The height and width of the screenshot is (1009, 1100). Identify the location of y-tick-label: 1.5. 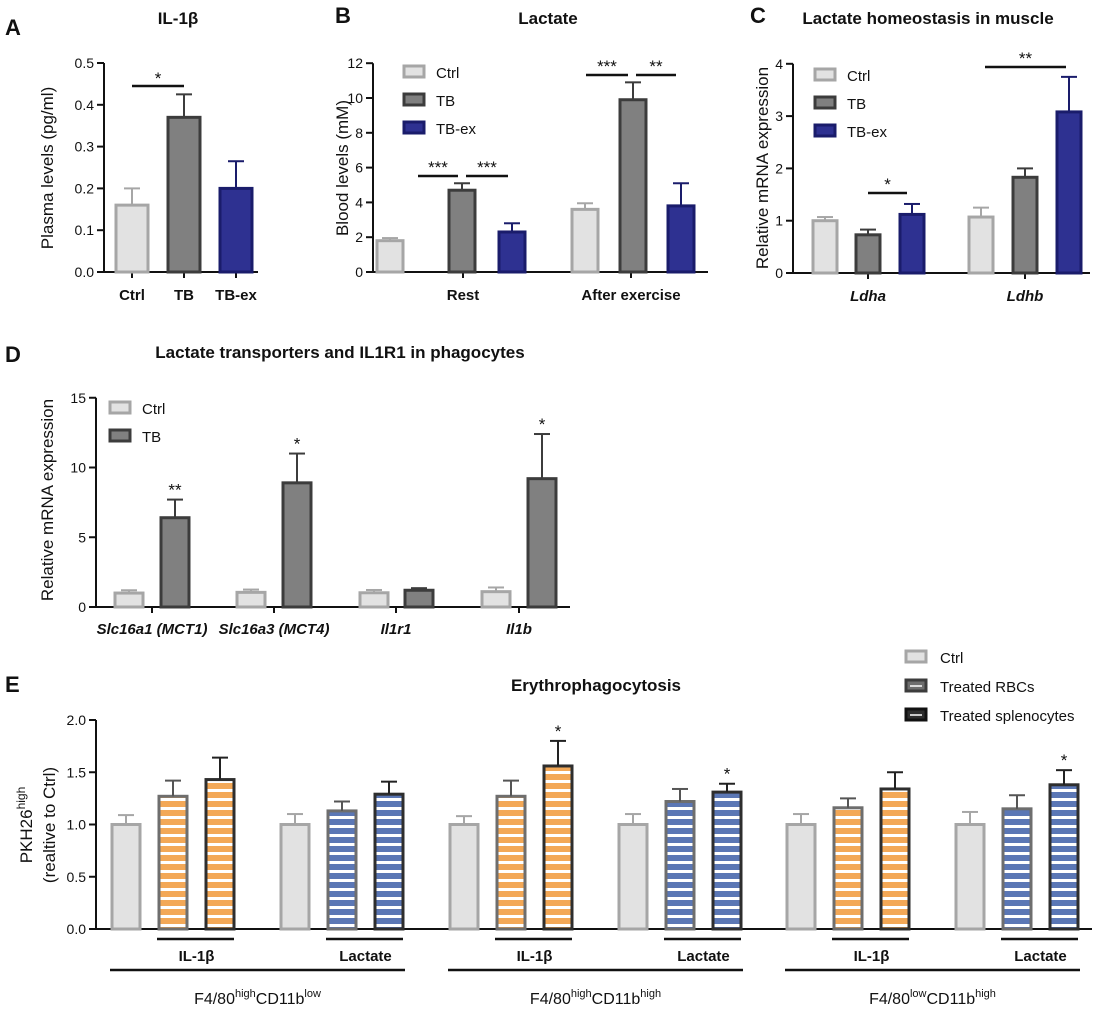
(77, 772).